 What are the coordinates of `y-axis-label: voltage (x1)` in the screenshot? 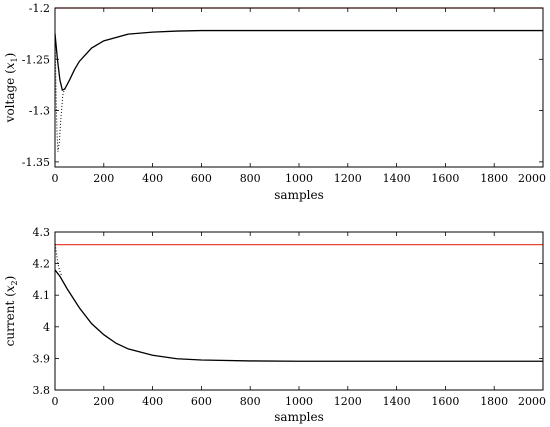 It's located at (11, 88).